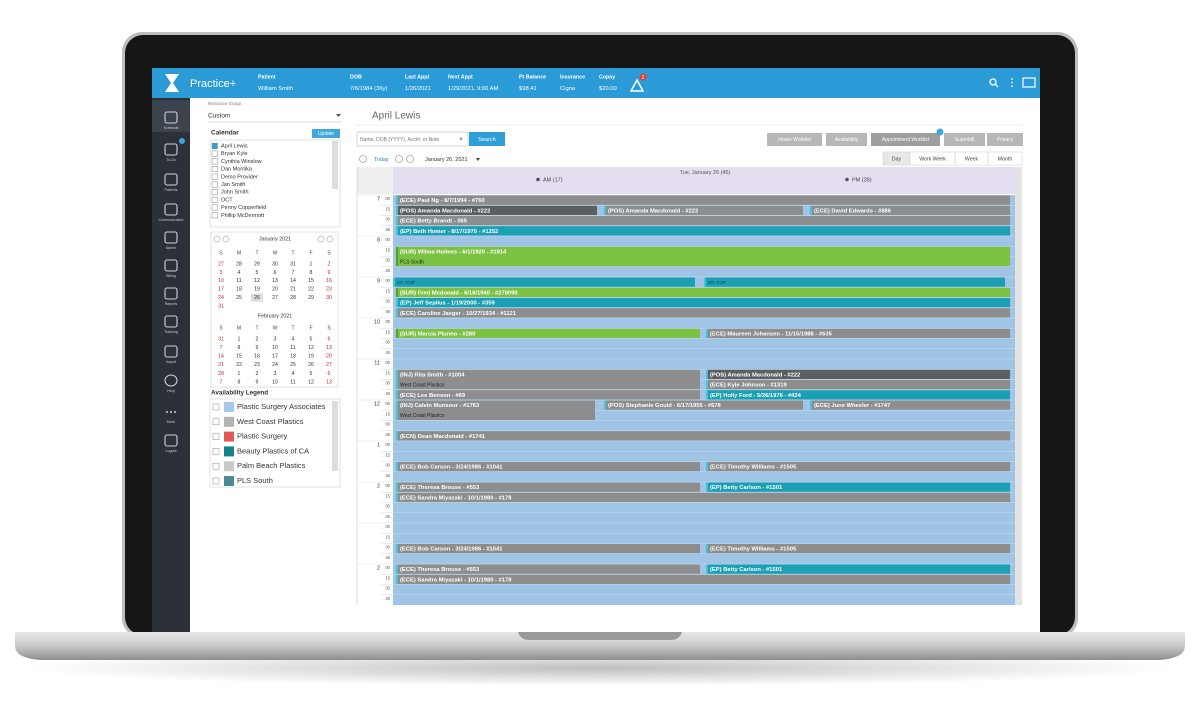 Image resolution: width=1200 pixels, height=720 pixels. I want to click on provider-name: Jan Smith, so click(233, 185).